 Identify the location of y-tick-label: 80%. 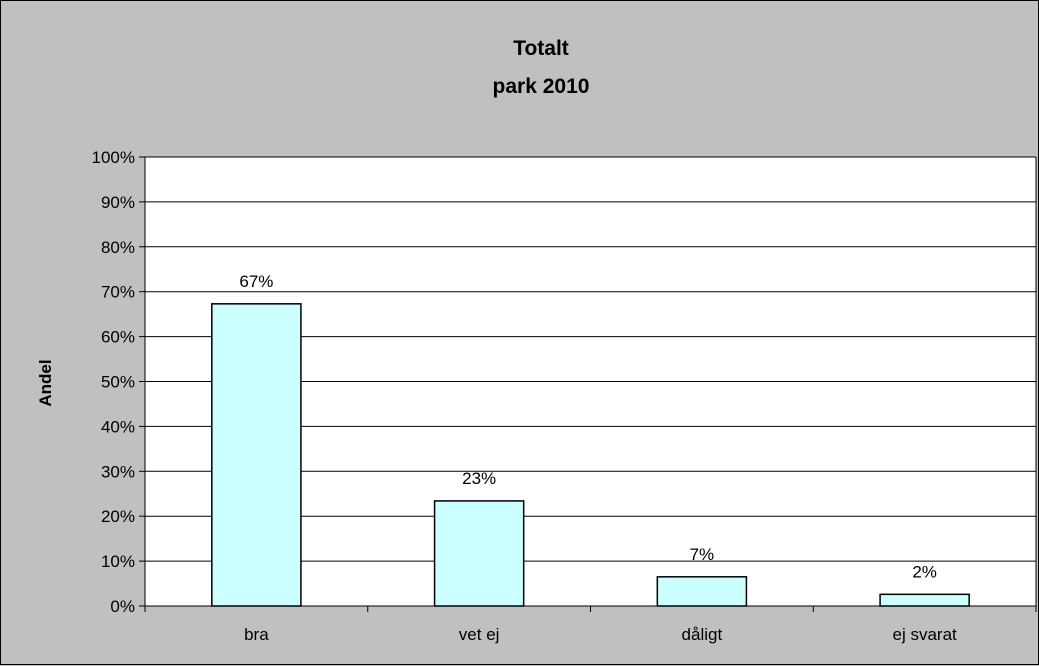
(118, 247).